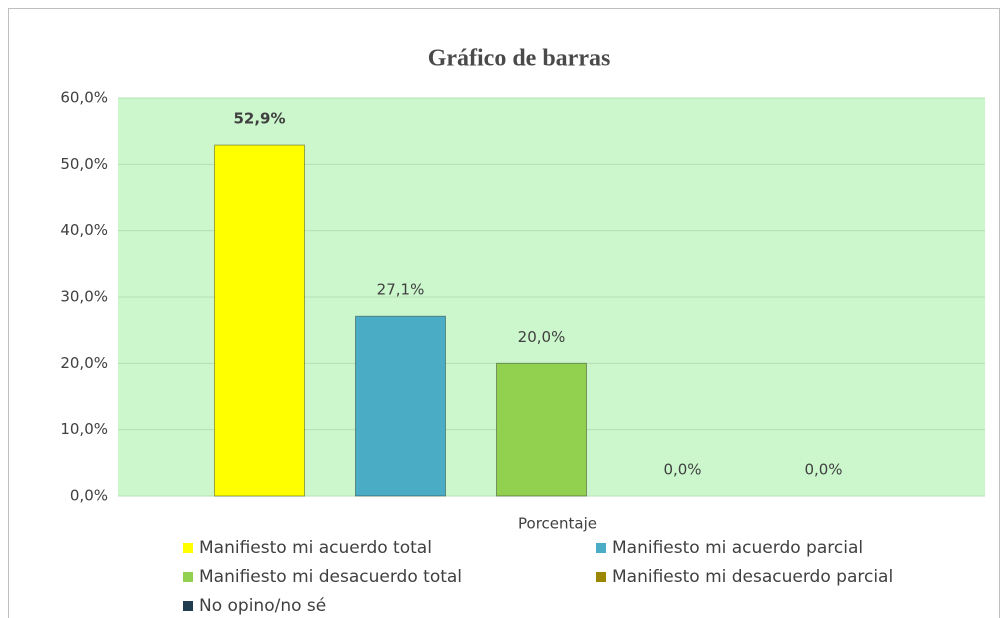  I want to click on y-tick-label: 10,0%, so click(84, 429).